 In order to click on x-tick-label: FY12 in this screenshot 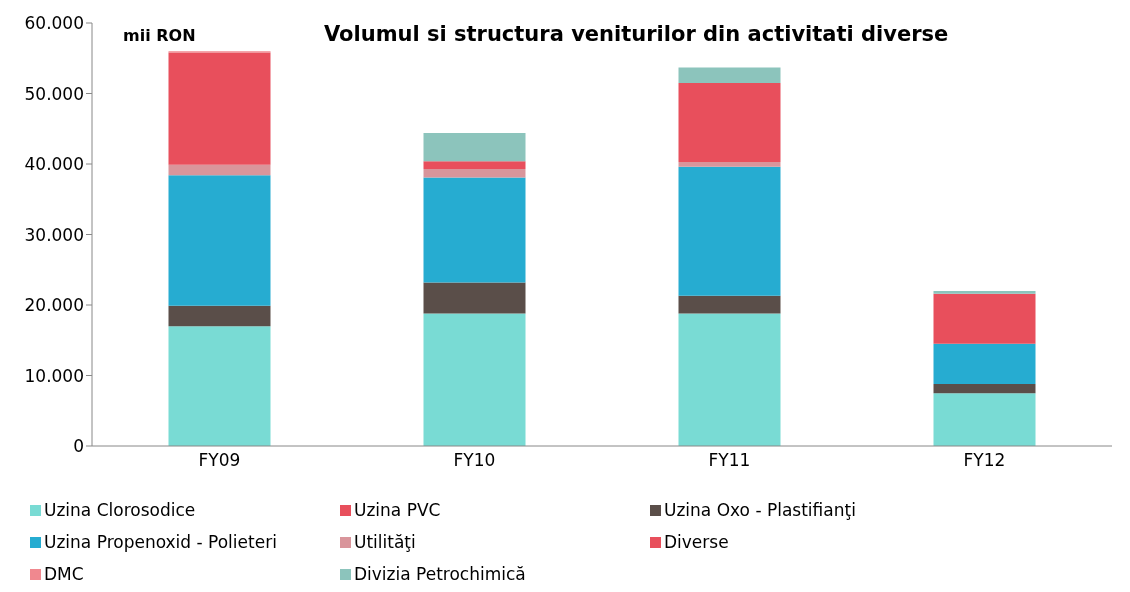, I will do `click(984, 460)`.